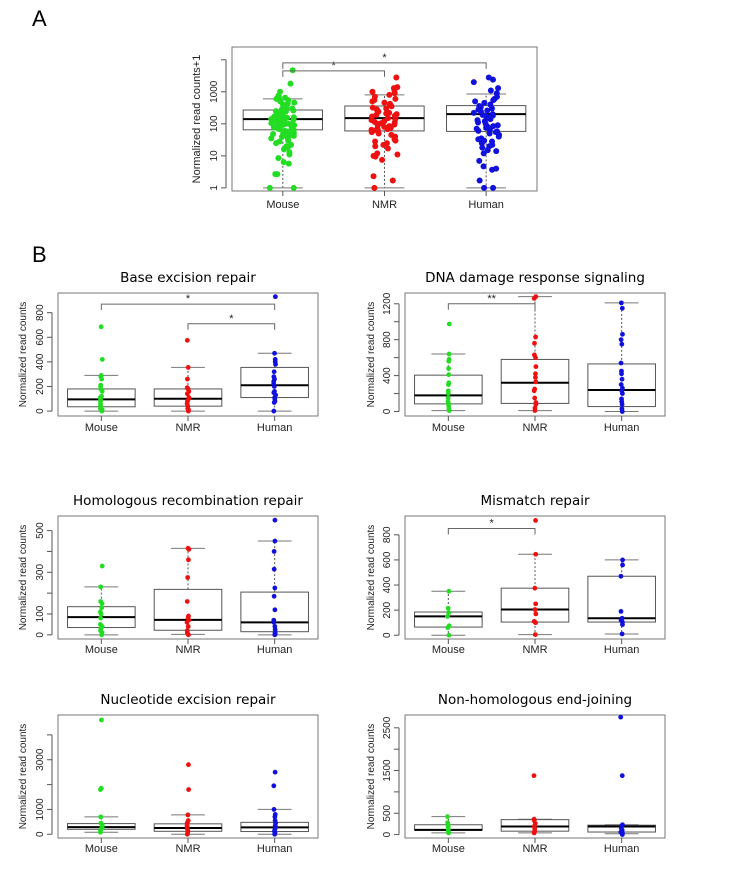 This screenshot has width=733, height=879. I want to click on chart-title: Homologous recombination repair, so click(188, 501).